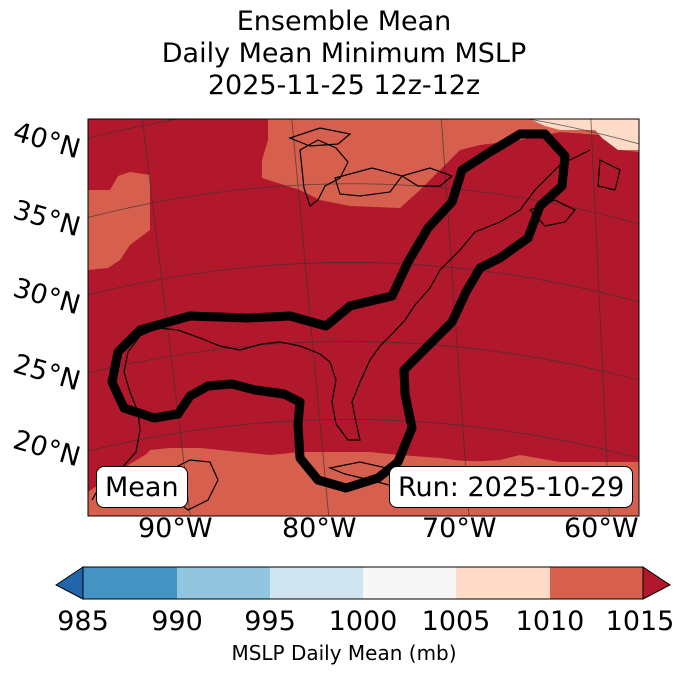 The width and height of the screenshot is (688, 674). Describe the element at coordinates (640, 621) in the screenshot. I see `colorbar-tick-1015: 1015` at that location.